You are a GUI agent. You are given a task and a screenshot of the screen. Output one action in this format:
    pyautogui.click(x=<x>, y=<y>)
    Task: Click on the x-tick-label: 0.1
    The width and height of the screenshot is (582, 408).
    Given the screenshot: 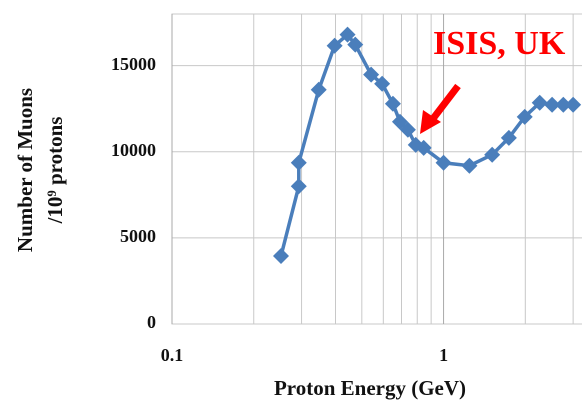 What is the action you would take?
    pyautogui.click(x=172, y=355)
    